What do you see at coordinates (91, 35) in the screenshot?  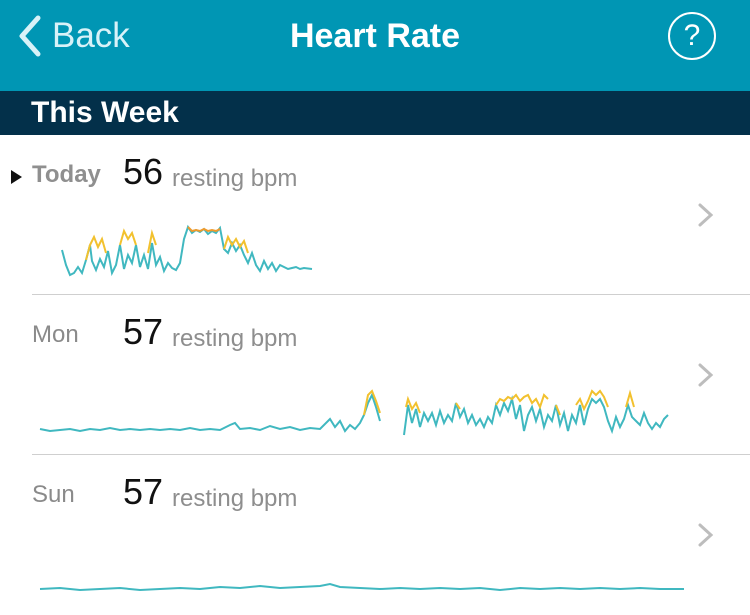 I see `back-label: Back` at bounding box center [91, 35].